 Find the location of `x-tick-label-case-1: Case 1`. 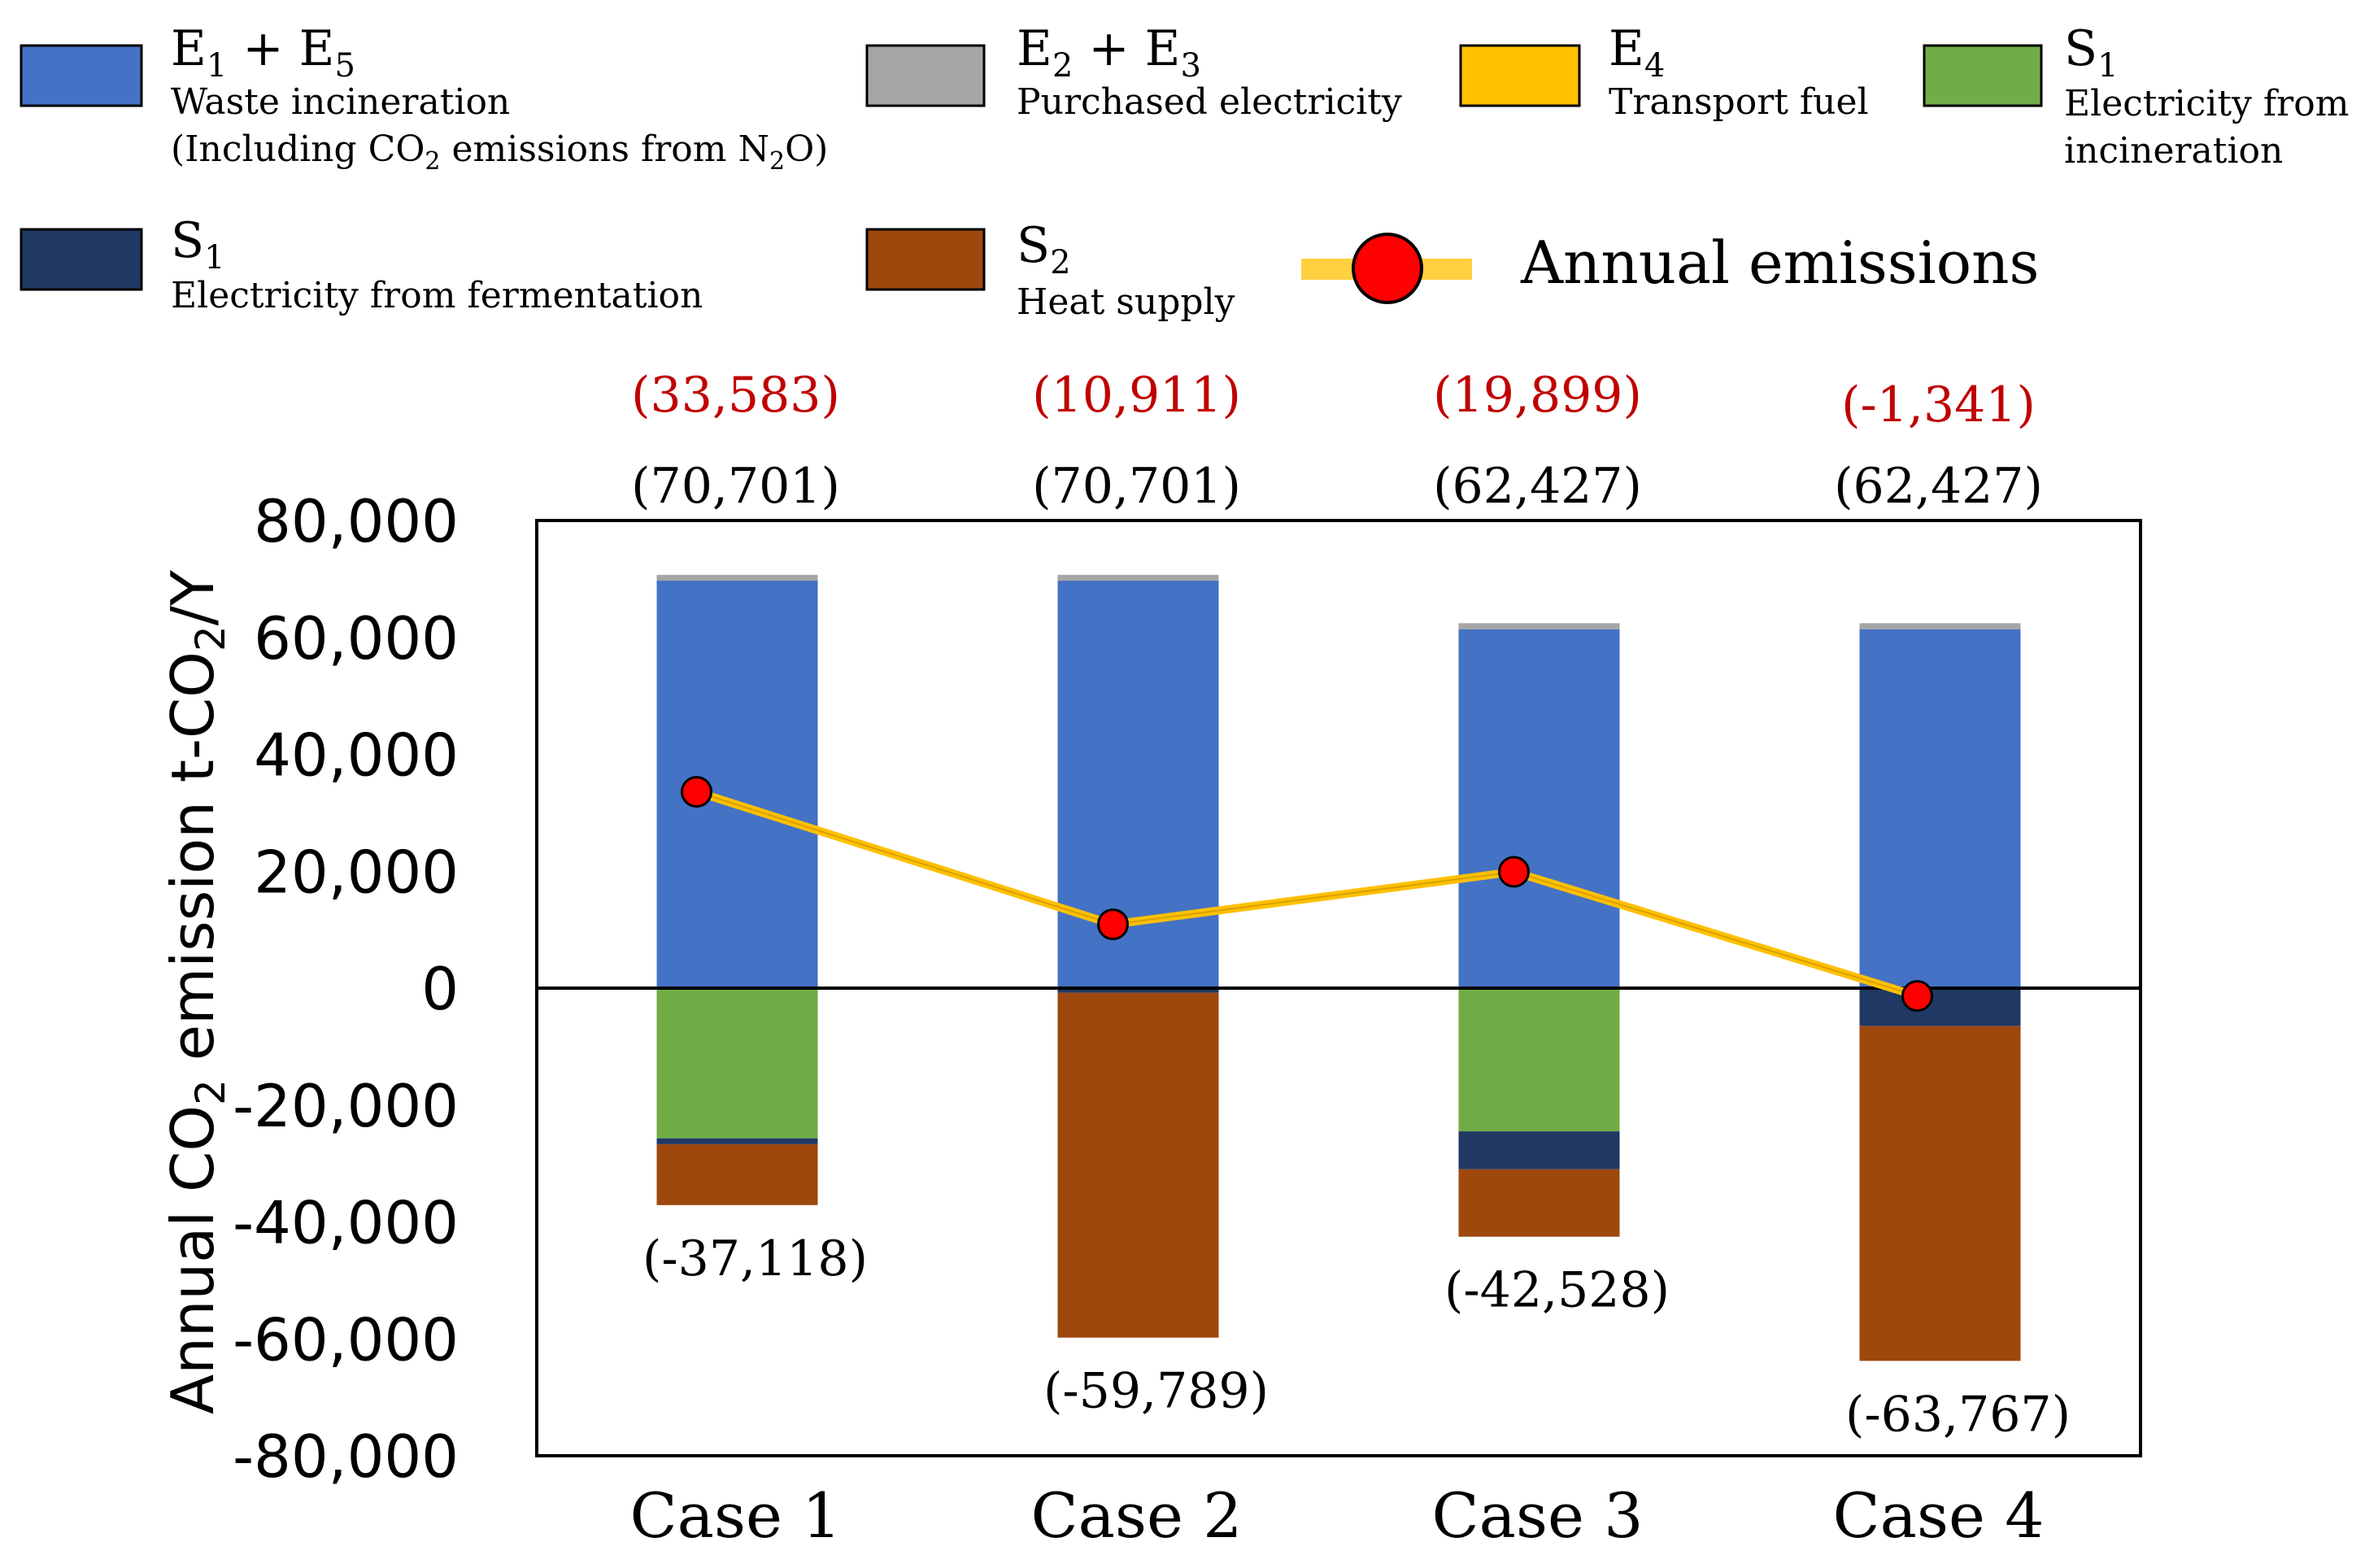

x-tick-label-case-1: Case 1 is located at coordinates (736, 1515).